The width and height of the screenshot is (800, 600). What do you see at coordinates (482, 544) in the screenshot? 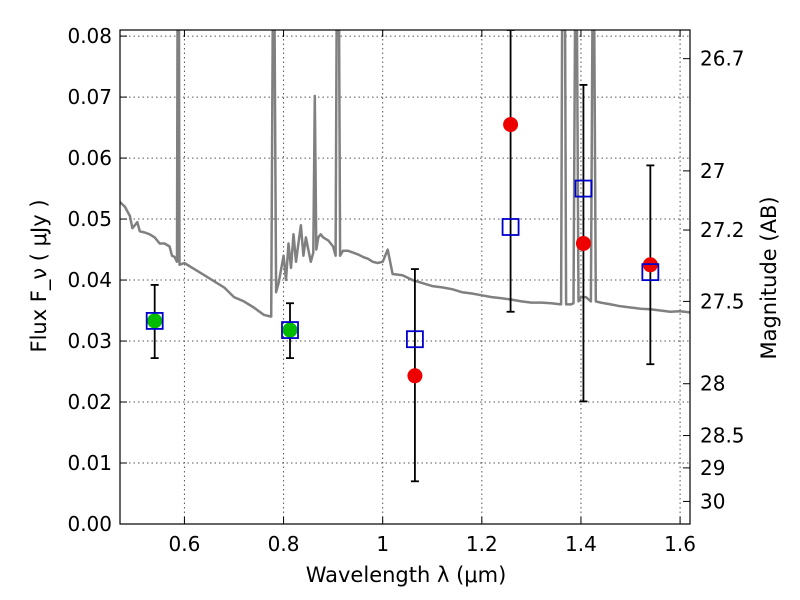
I see `x-tick-label: 1.2` at bounding box center [482, 544].